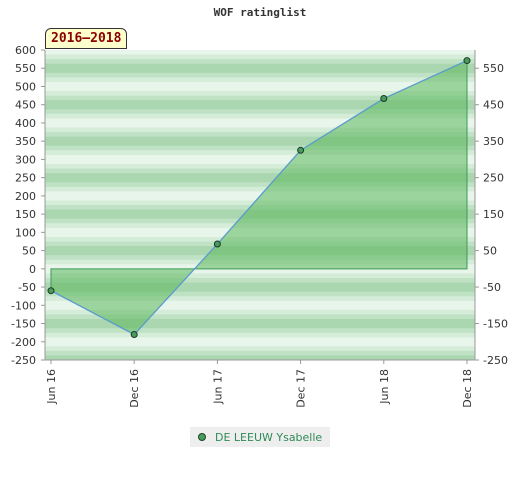 Image resolution: width=520 pixels, height=480 pixels. What do you see at coordinates (467, 388) in the screenshot?
I see `x-tick-label: Dec 18` at bounding box center [467, 388].